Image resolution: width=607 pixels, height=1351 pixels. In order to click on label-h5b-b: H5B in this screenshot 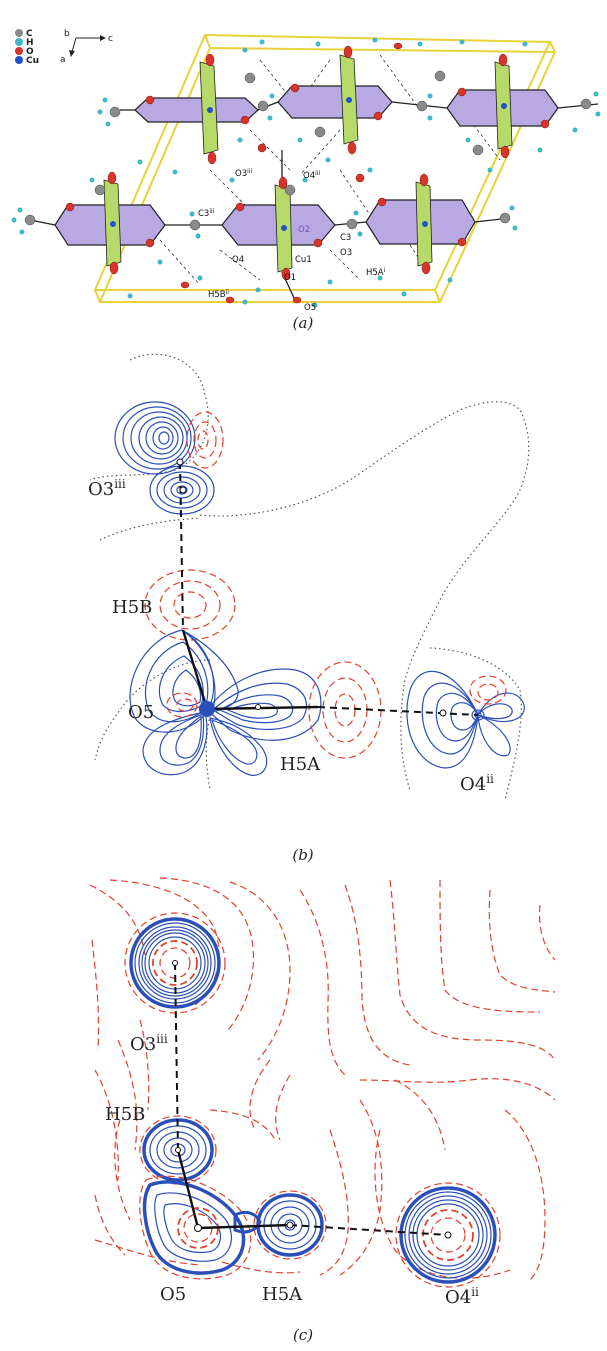, I will do `click(132, 607)`.